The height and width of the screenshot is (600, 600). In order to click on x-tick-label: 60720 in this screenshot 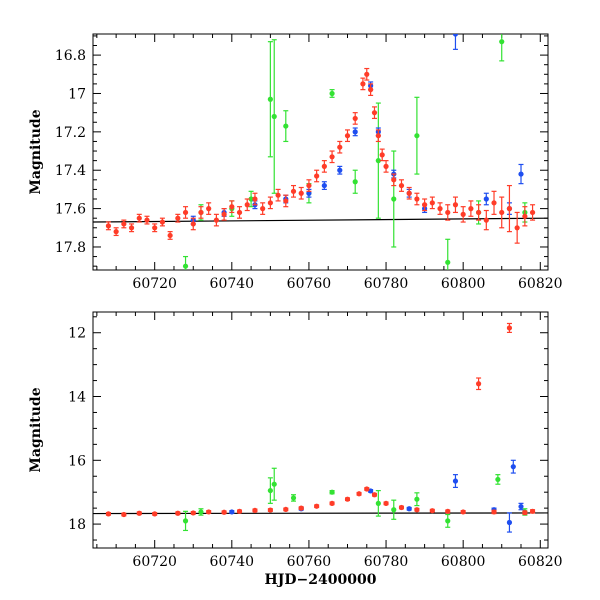, I will do `click(154, 284)`.